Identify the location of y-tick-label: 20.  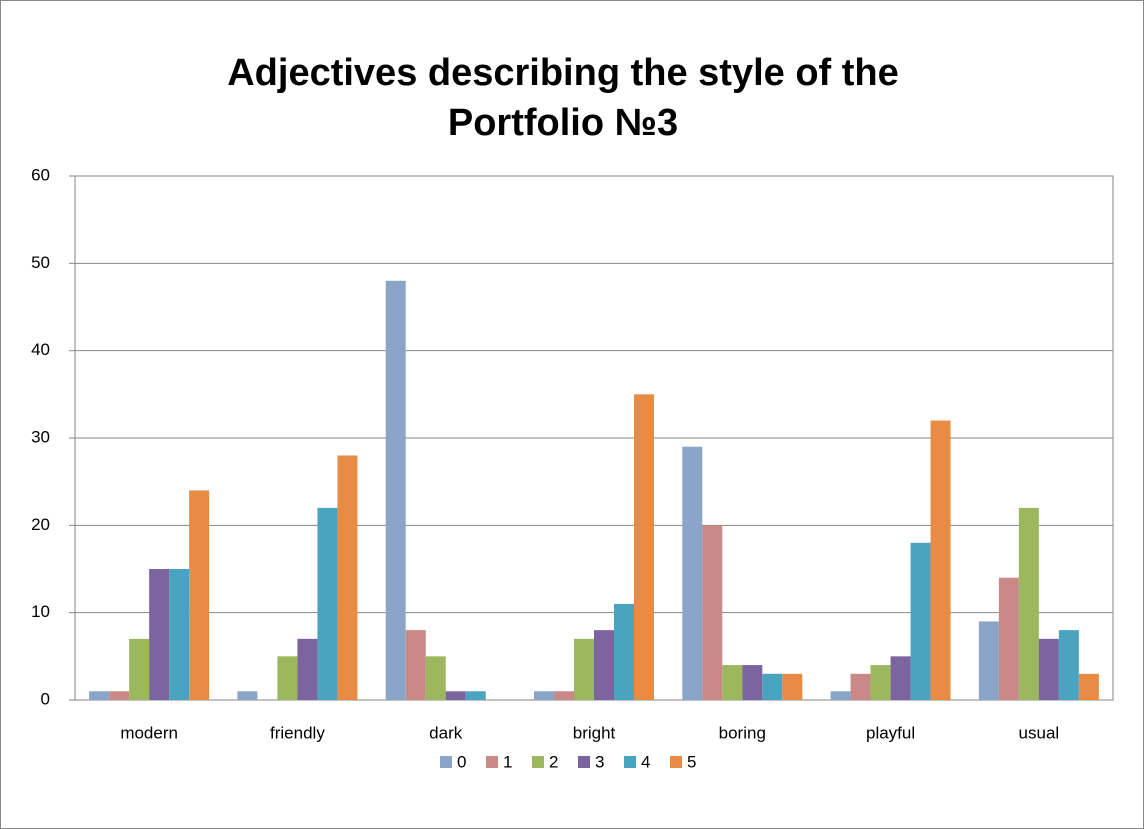
(40, 524).